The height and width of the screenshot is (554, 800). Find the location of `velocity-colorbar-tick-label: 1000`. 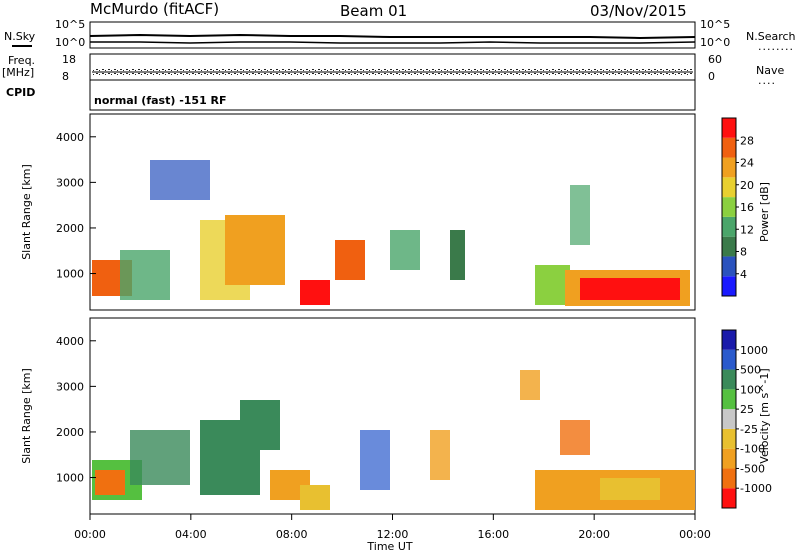

velocity-colorbar-tick-label: 1000 is located at coordinates (754, 350).